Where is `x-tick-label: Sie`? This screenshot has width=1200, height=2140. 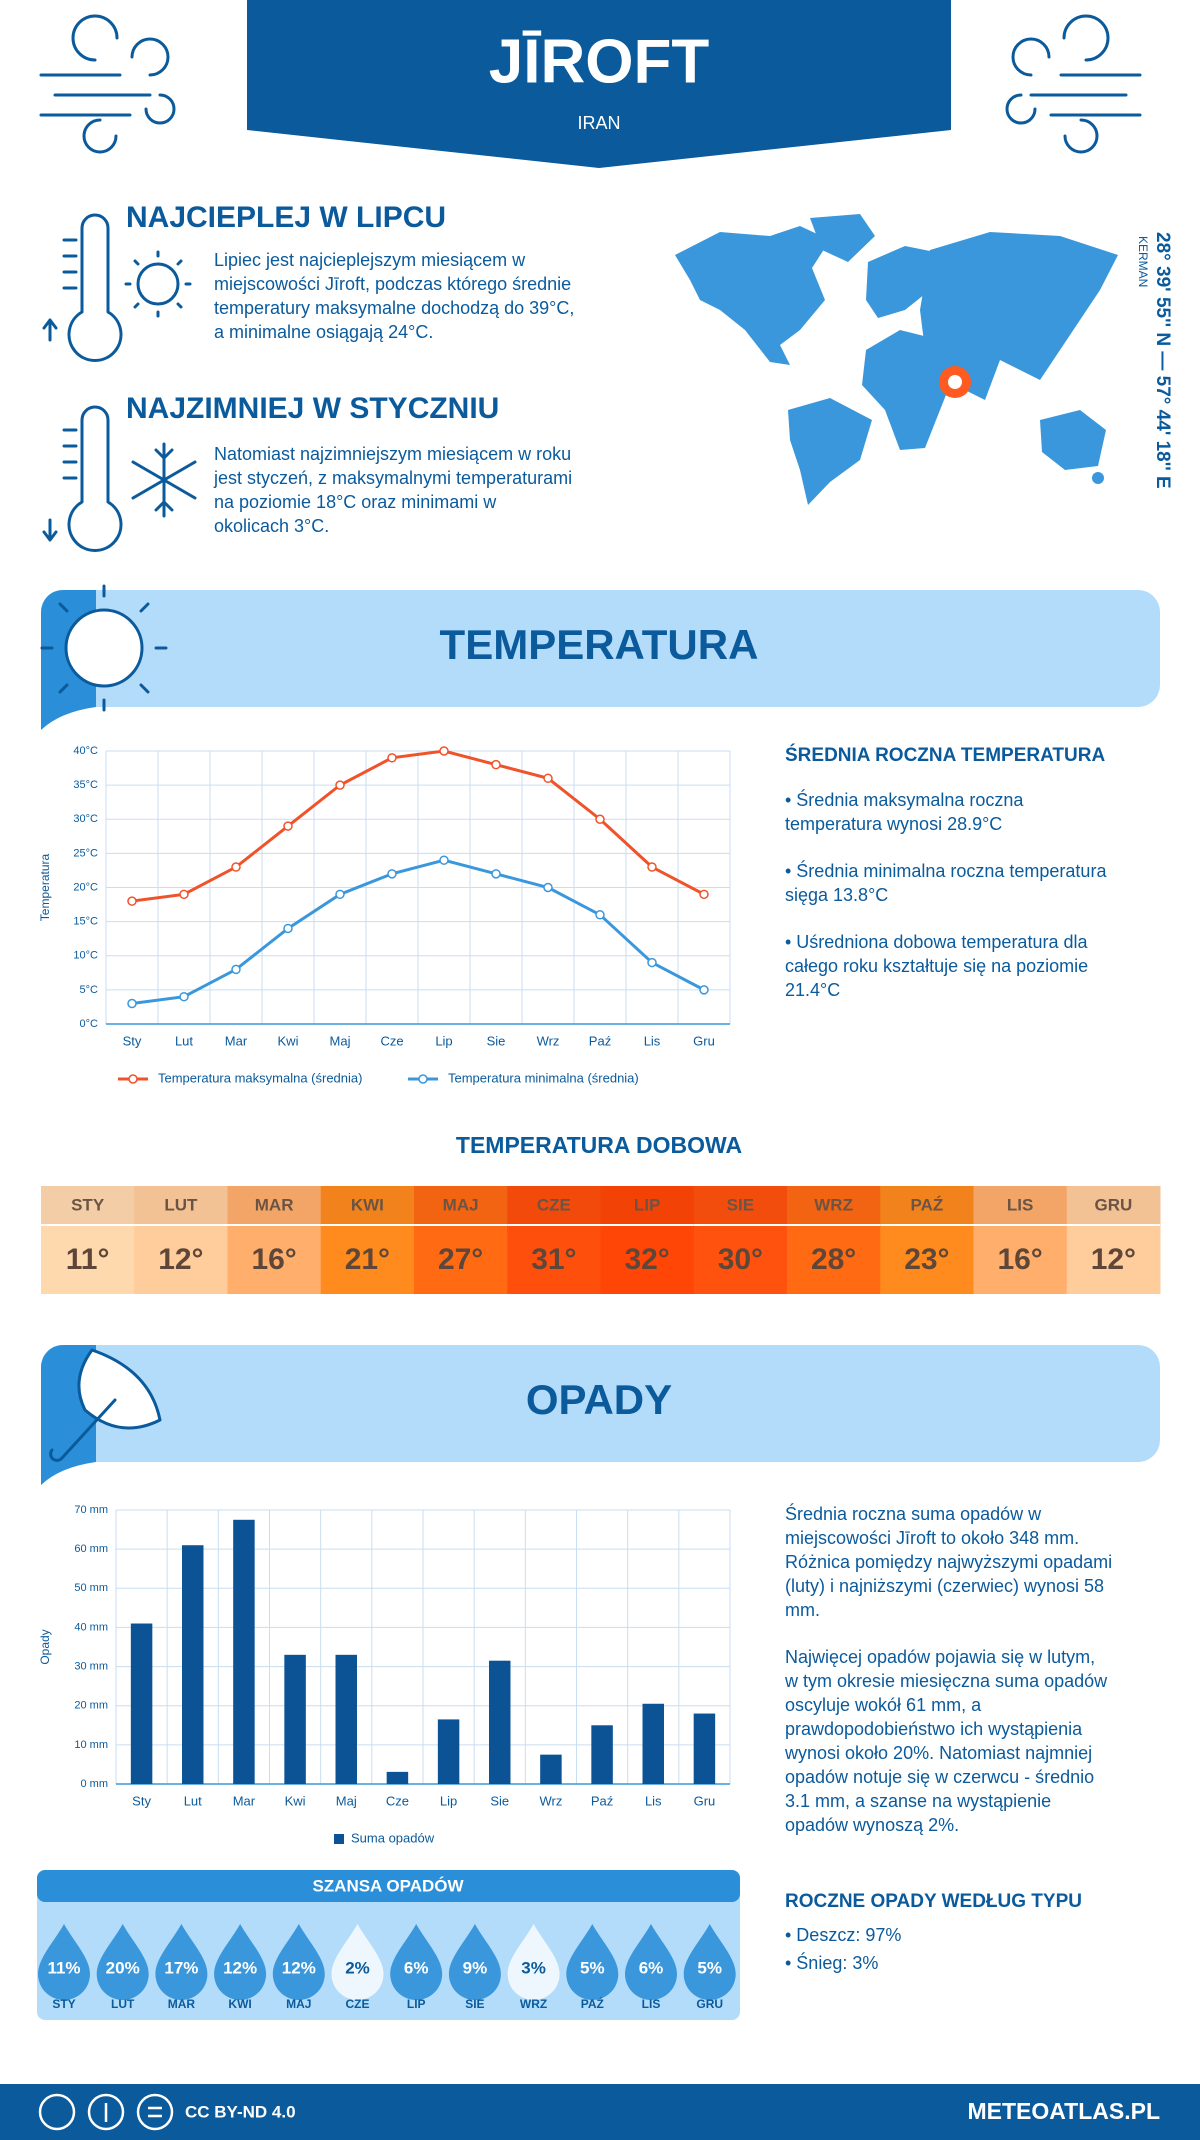
x-tick-label: Sie is located at coordinates (499, 1800).